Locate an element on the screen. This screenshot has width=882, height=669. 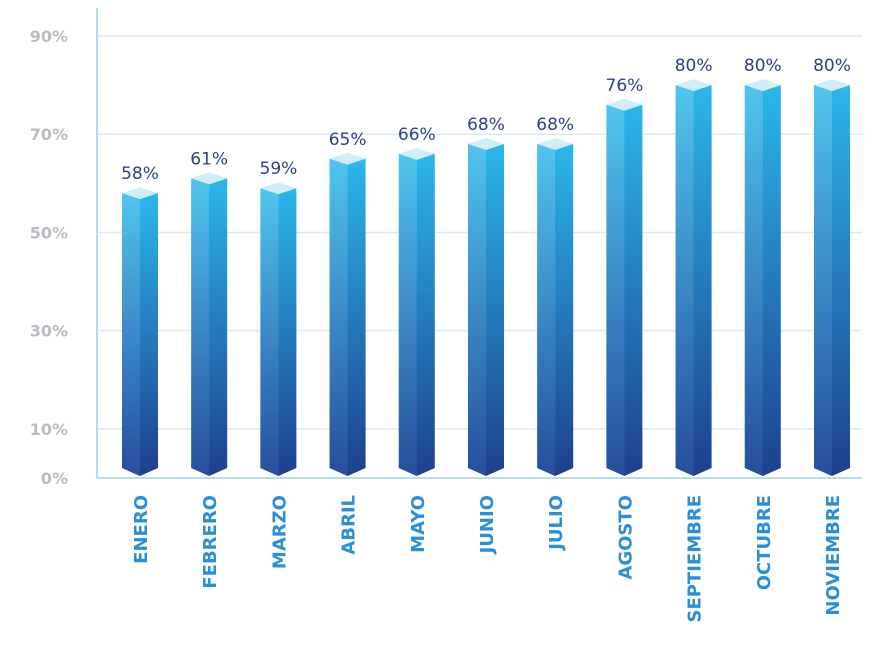
y-axis-tick-labels: 0% 10% 30% 50% 70% 90% is located at coordinates (49, 257).